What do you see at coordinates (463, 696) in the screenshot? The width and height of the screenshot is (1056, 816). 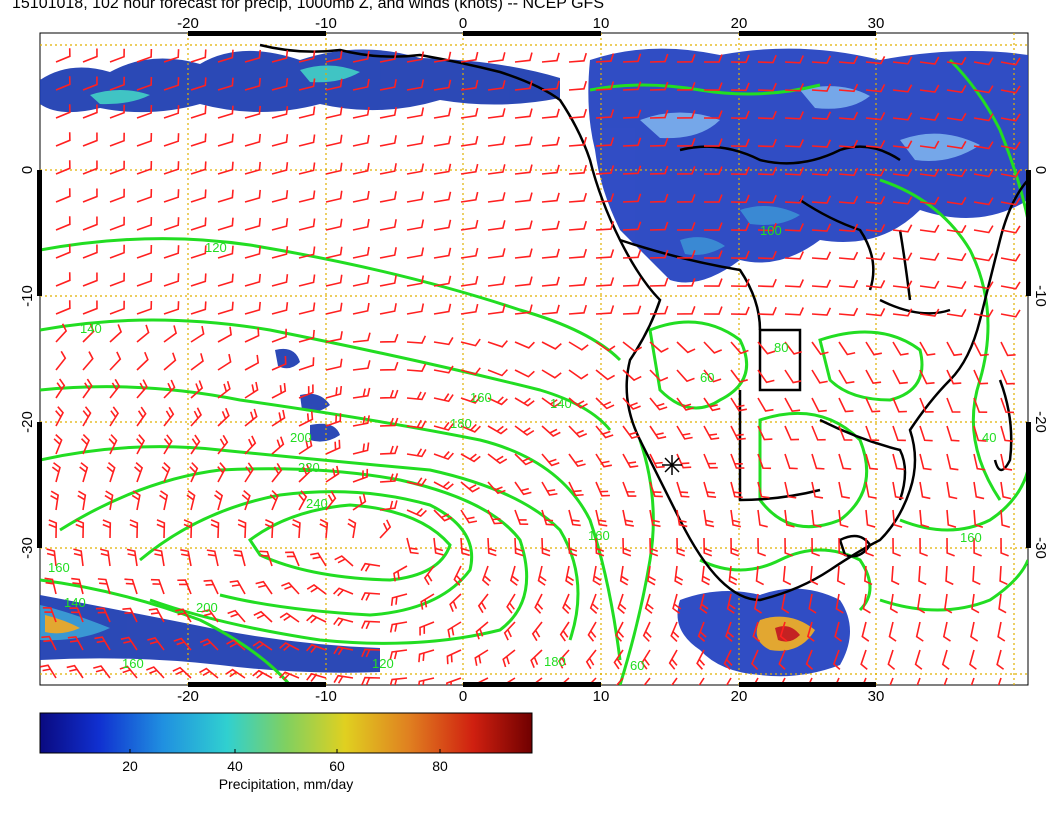 I see `lon-label: 0` at bounding box center [463, 696].